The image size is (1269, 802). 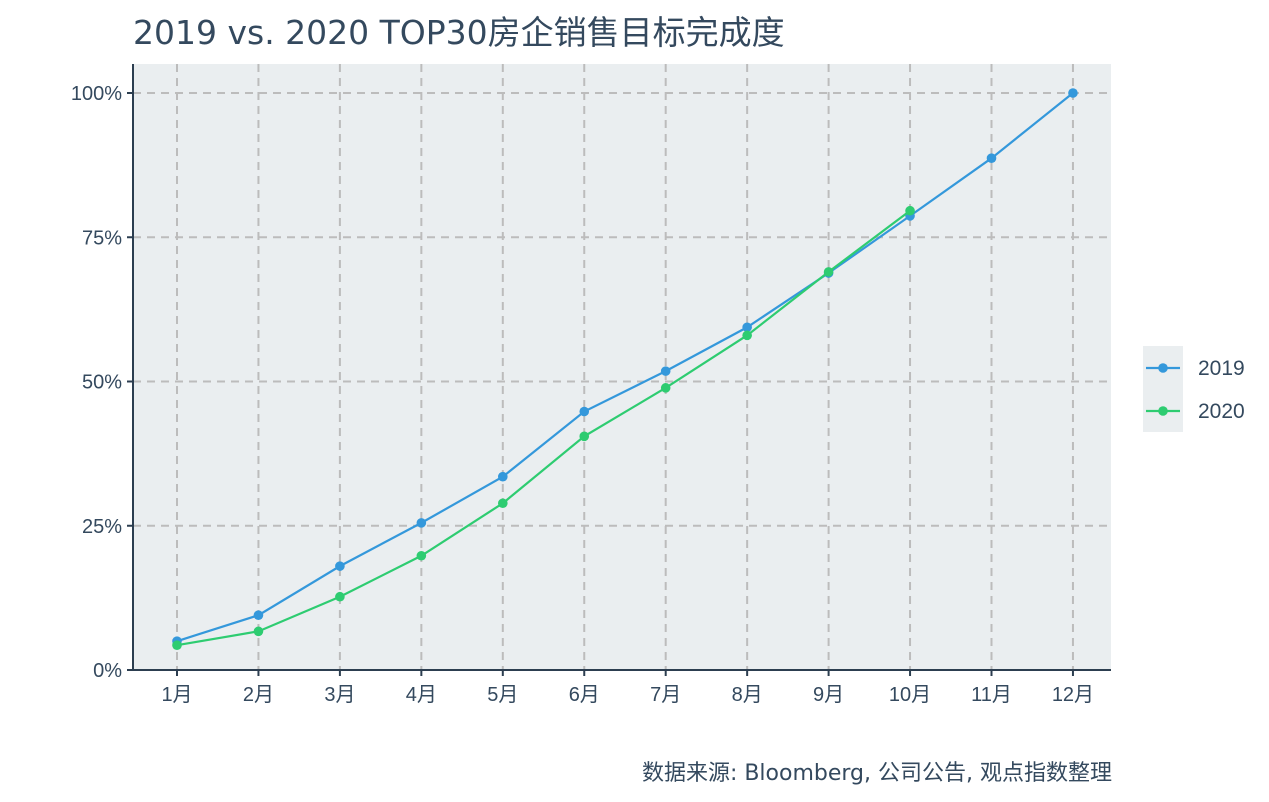 What do you see at coordinates (176, 695) in the screenshot?
I see `x-tick-label: 1月` at bounding box center [176, 695].